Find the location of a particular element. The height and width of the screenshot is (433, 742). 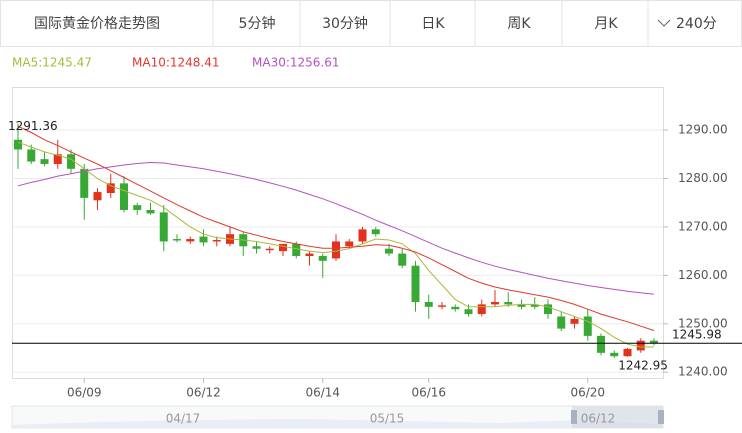

navigator-area is located at coordinates (337, 423).